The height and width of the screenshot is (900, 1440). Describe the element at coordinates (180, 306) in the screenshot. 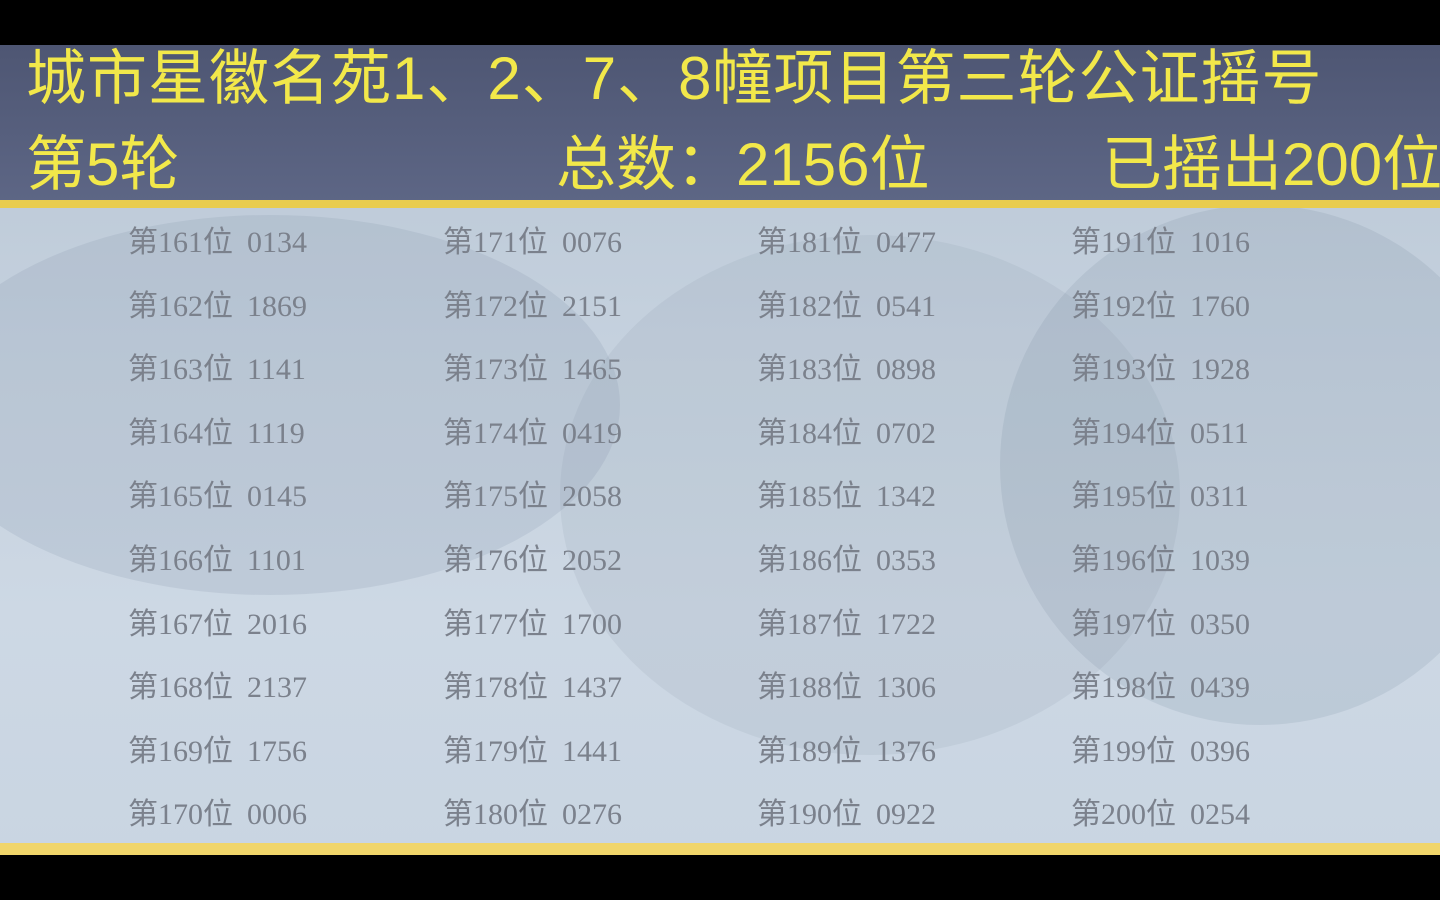

I see `draw-position: 第162位` at that location.